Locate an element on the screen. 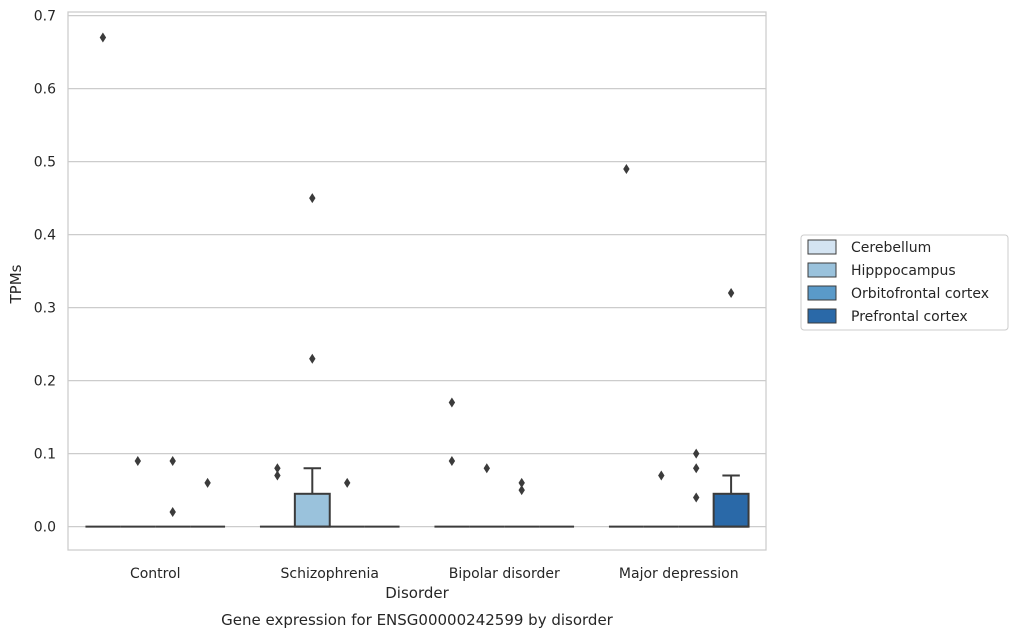 The height and width of the screenshot is (637, 1018). x-tick-label: Schizophrenia is located at coordinates (330, 574).